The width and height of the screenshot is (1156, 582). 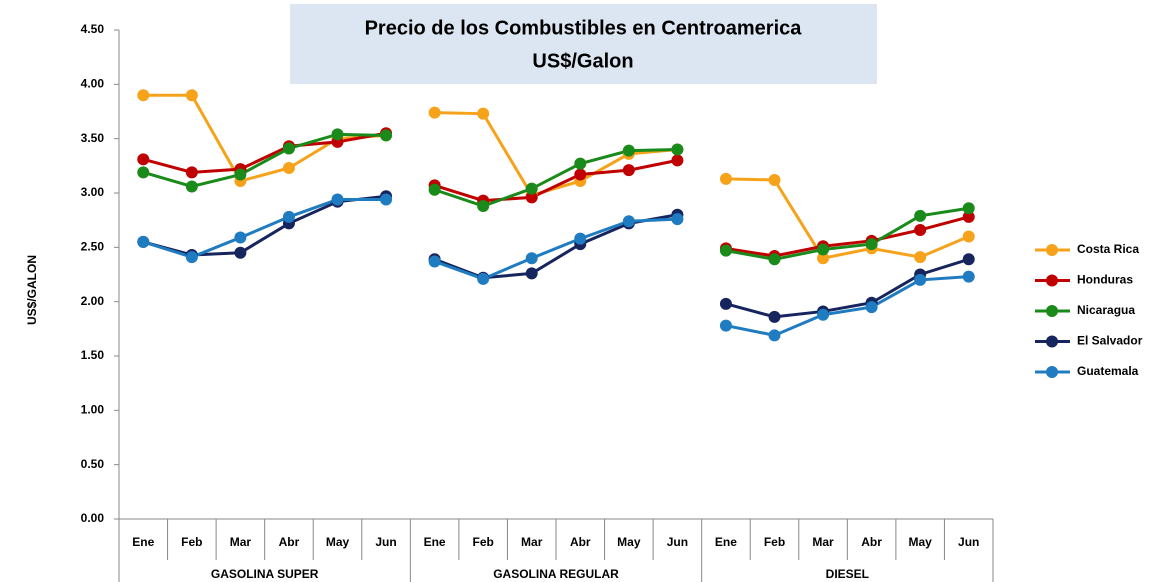 I want to click on legend-label: El Salvador, so click(x=1110, y=341).